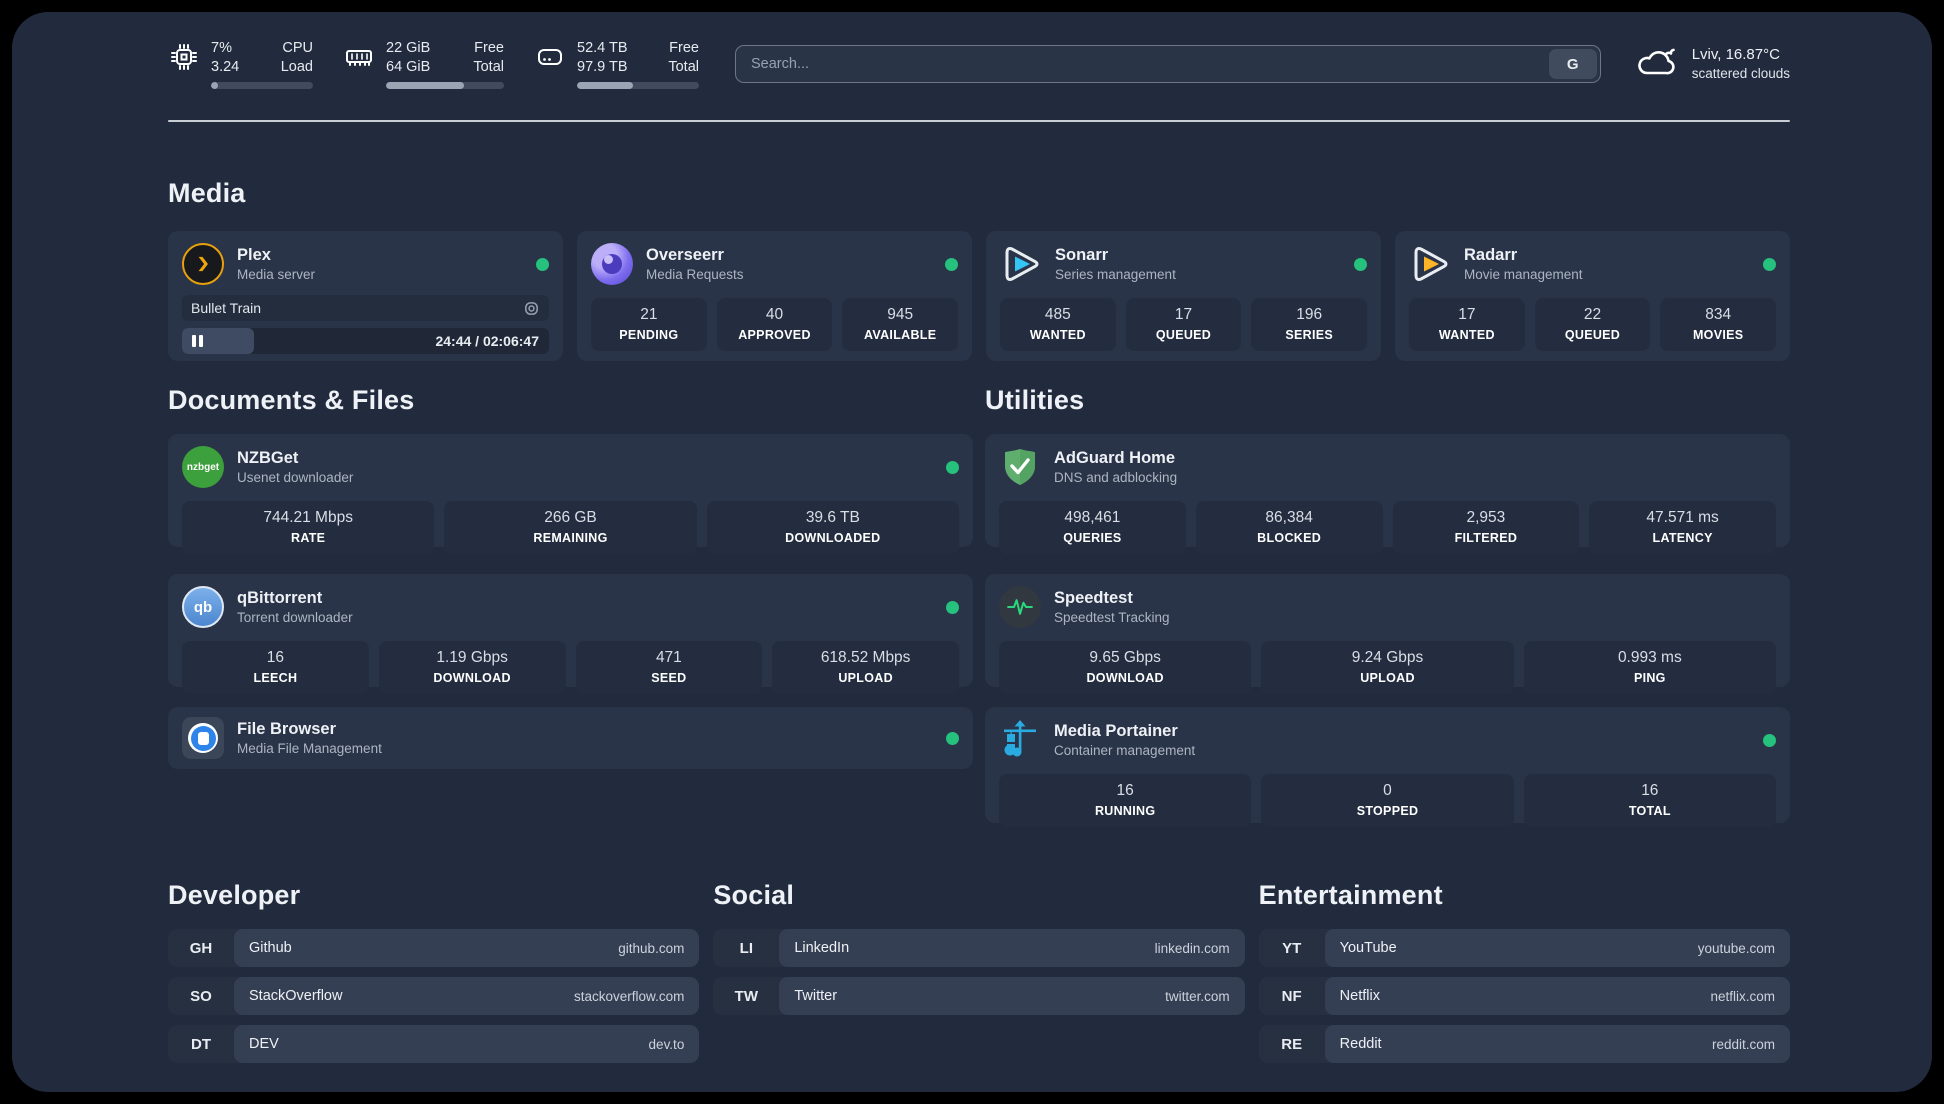 The image size is (1944, 1104). I want to click on app-title: Radarr, so click(1491, 255).